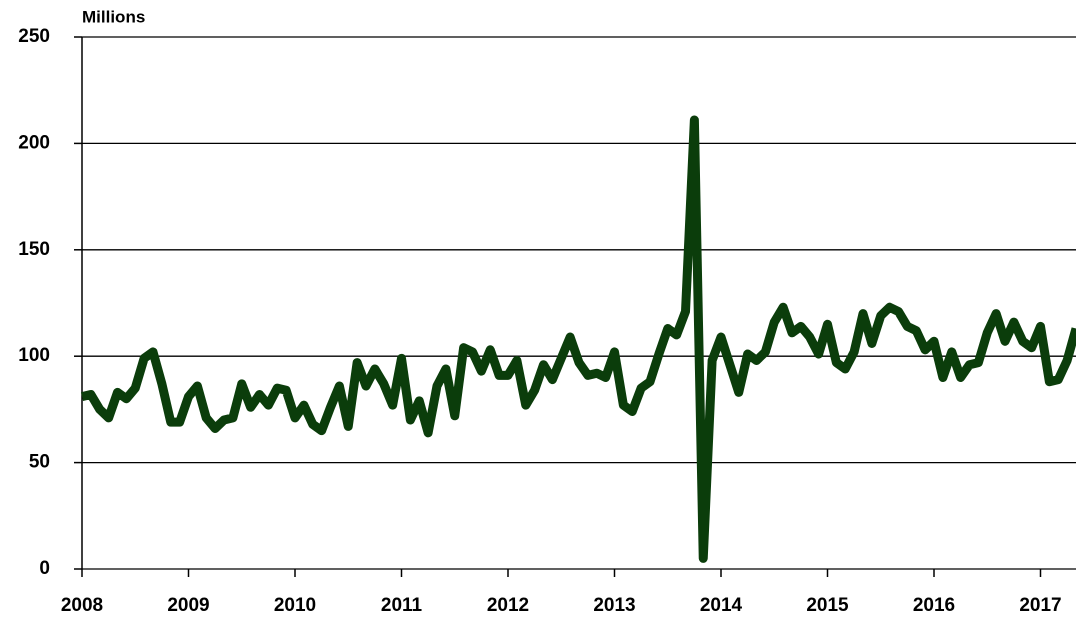 This screenshot has width=1076, height=621. I want to click on x-tick-label: 2008, so click(82, 605).